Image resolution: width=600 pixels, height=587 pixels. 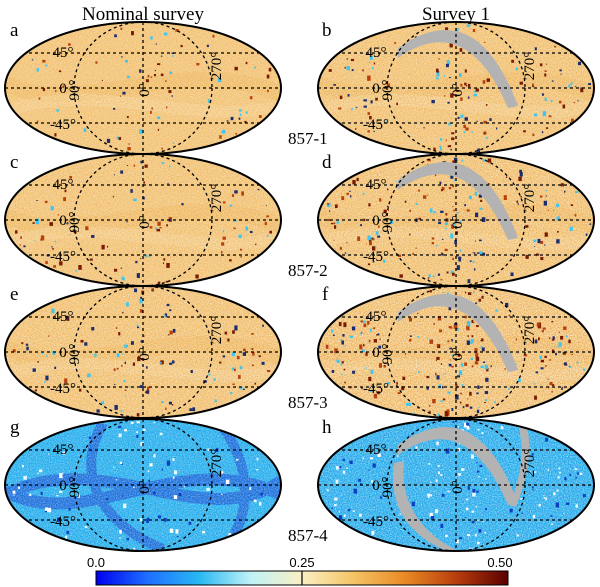 I want to click on panel-label-b: b, so click(x=327, y=30).